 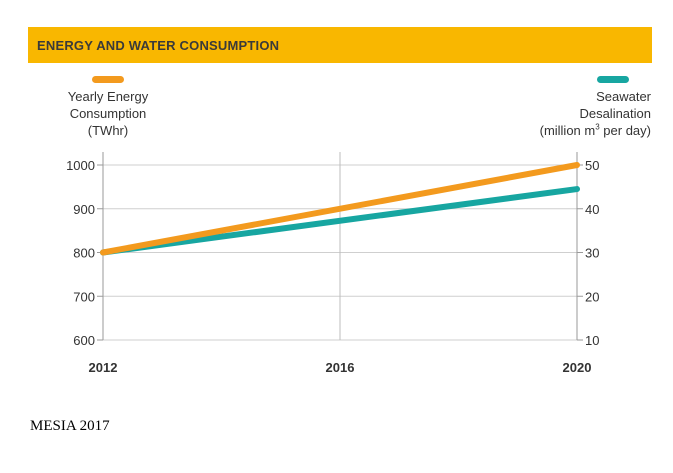 I want to click on chart-series, so click(x=340, y=209).